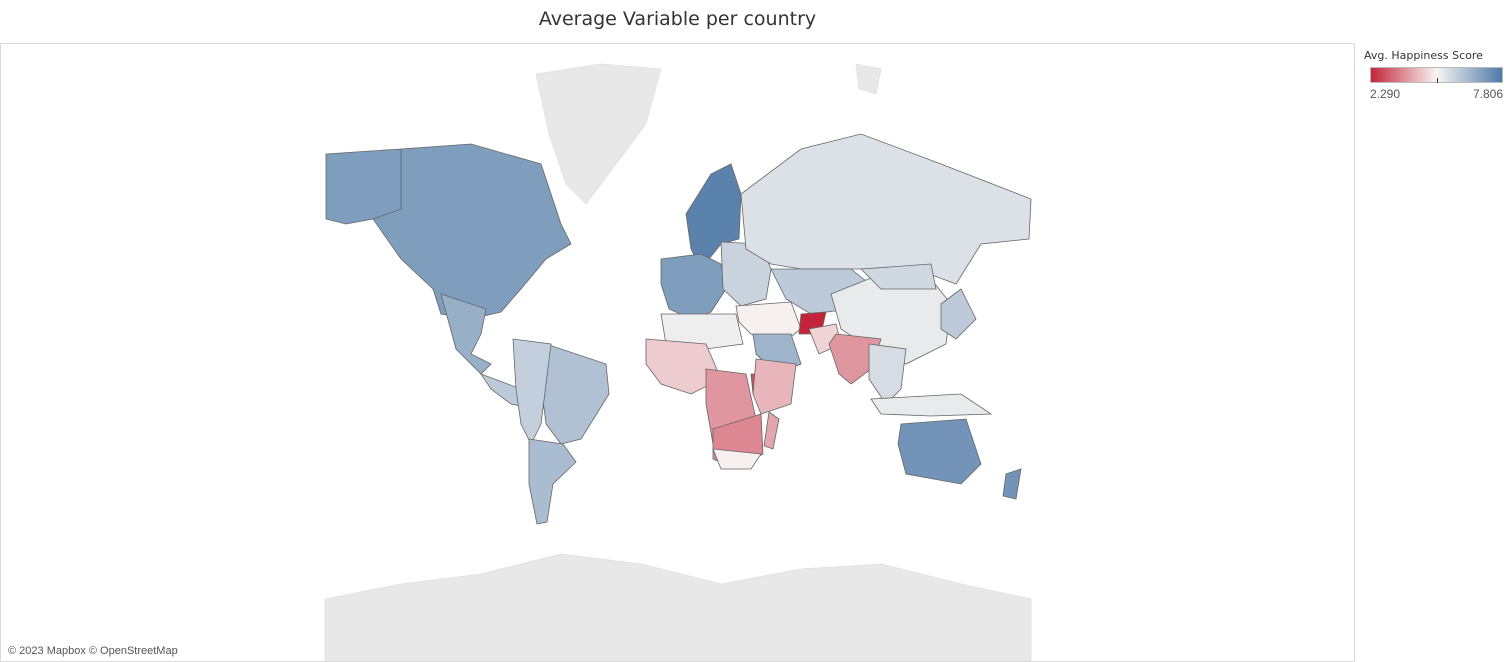  Describe the element at coordinates (898, 276) in the screenshot. I see `country-mongolia` at that location.